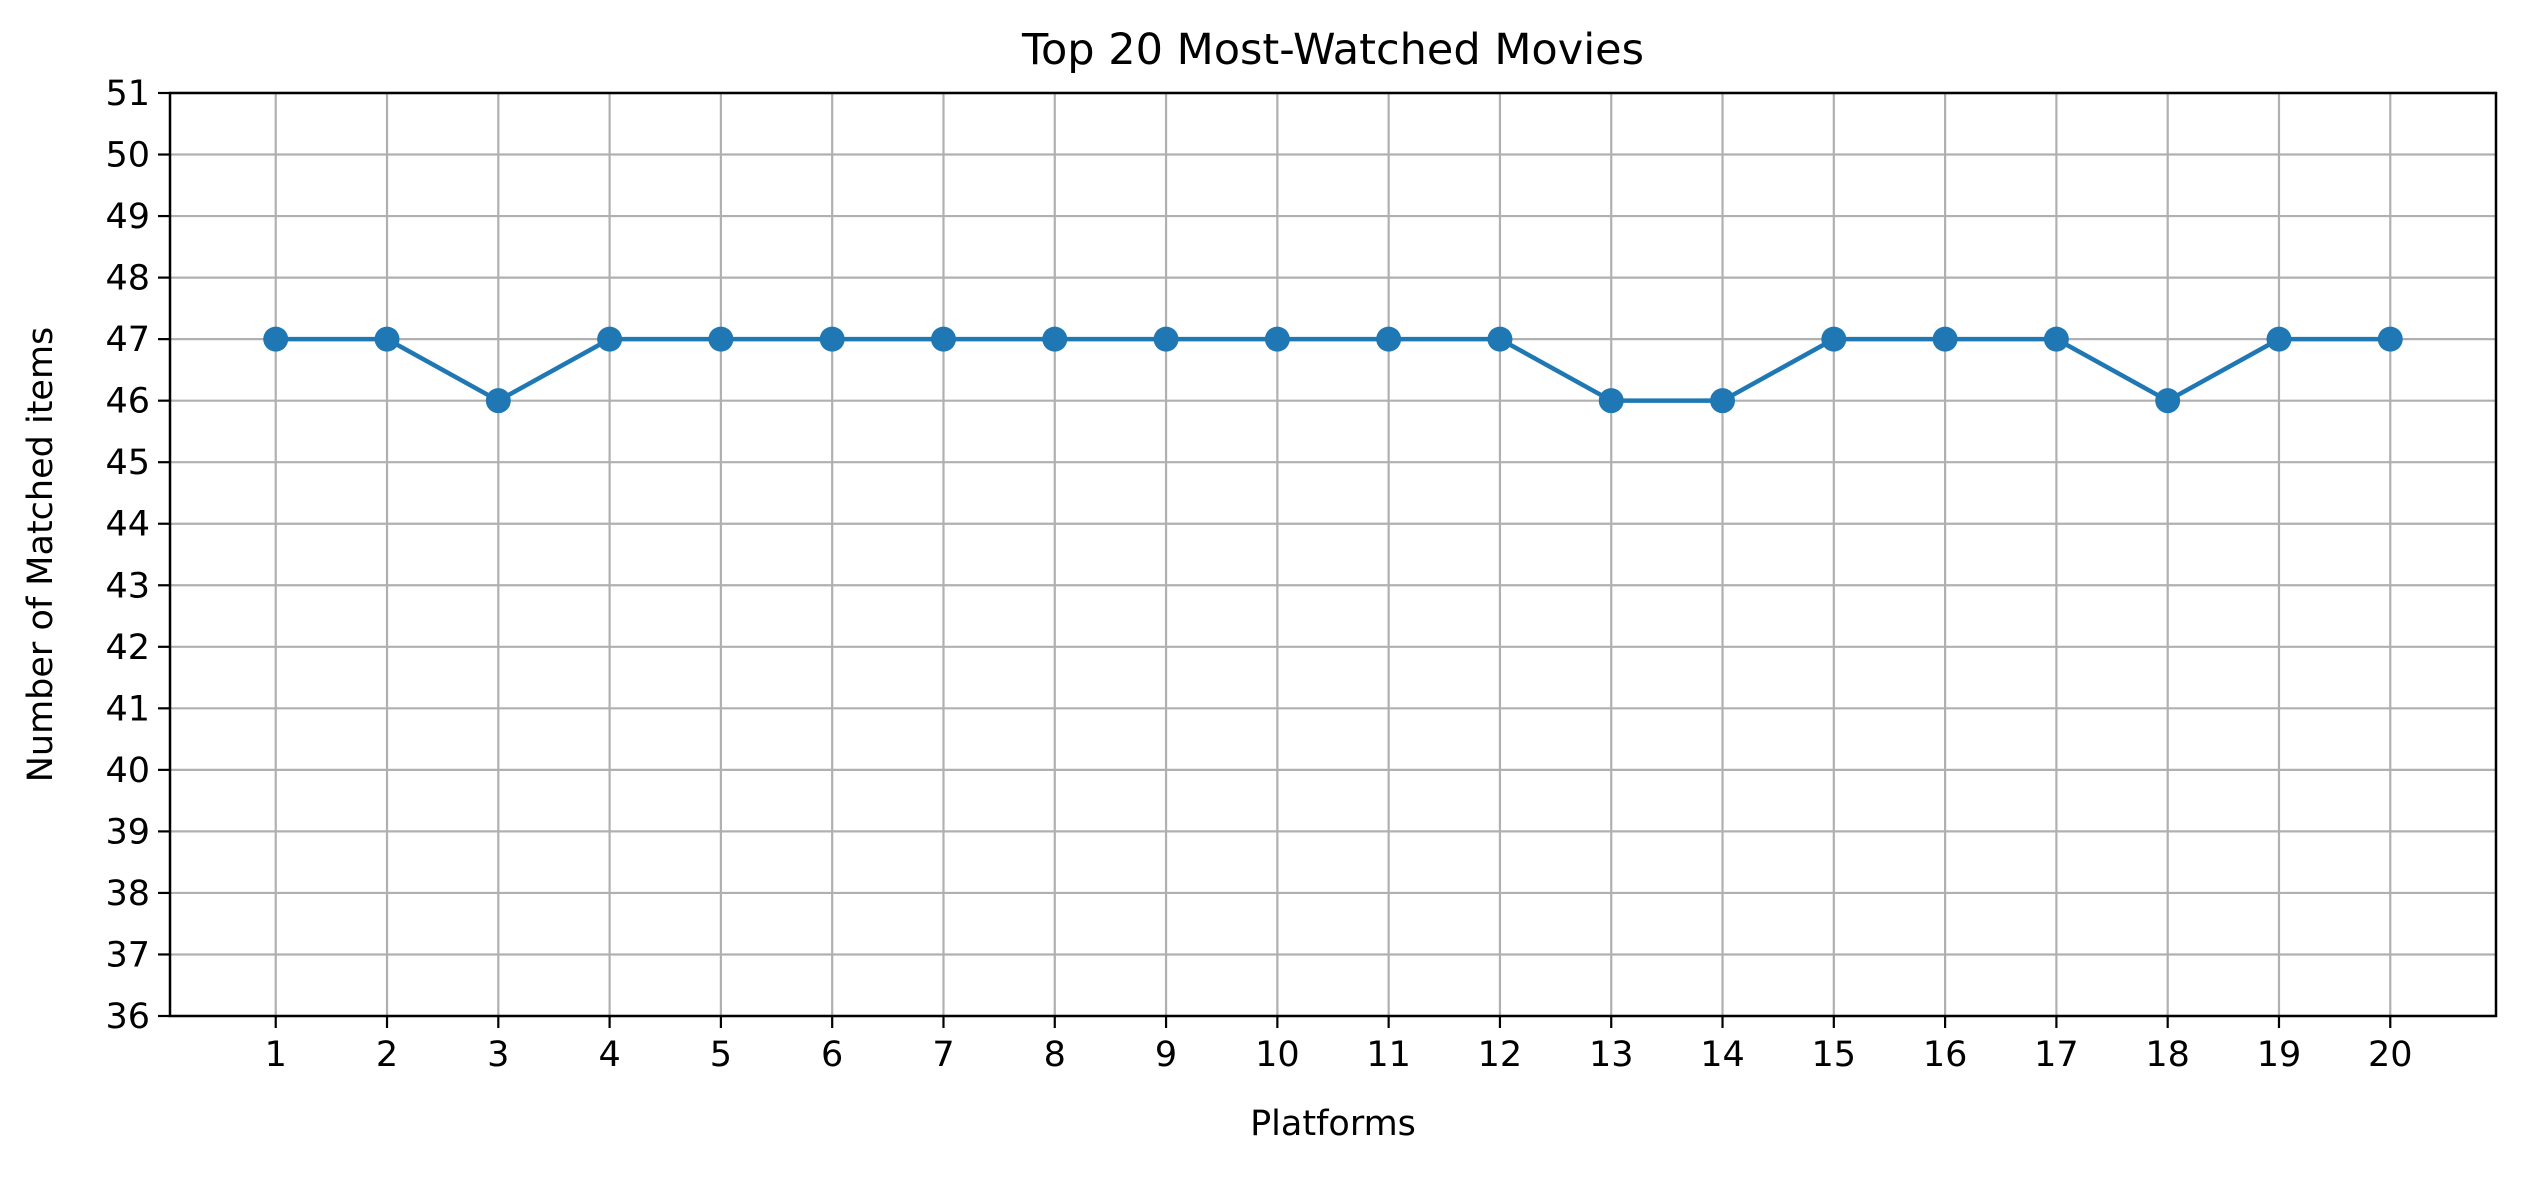  I want to click on x-tick-label: 7, so click(943, 1055).